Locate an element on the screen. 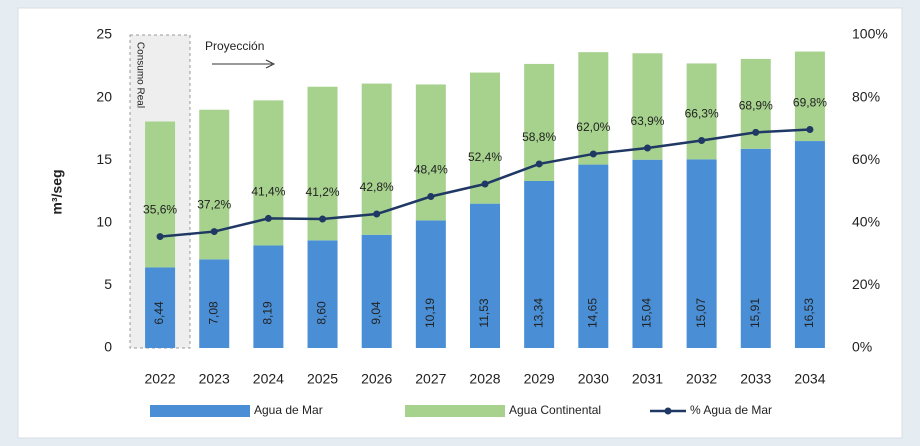 This screenshot has height=446, width=920. line-label: 68,9% is located at coordinates (756, 106).